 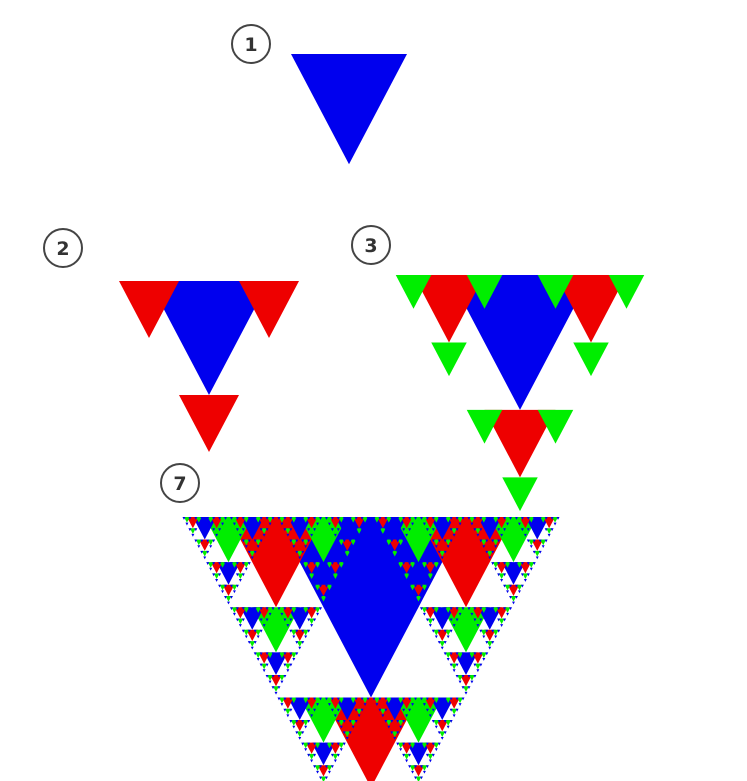 I want to click on step-1-label: 1, so click(x=251, y=44).